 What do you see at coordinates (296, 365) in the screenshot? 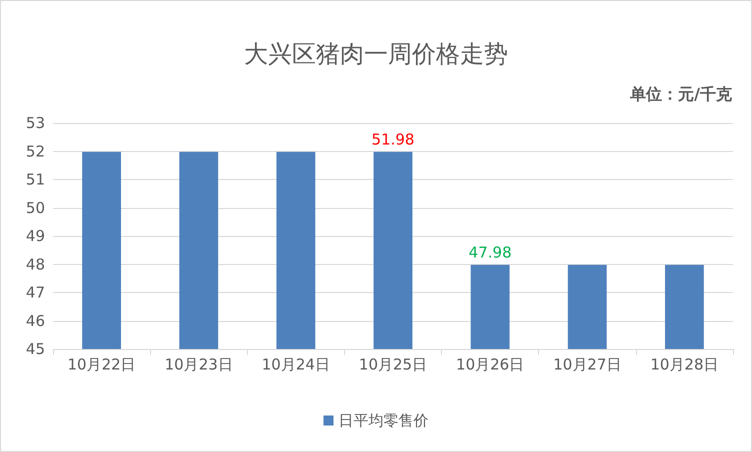
I see `x-tick-label: 10月24日` at bounding box center [296, 365].